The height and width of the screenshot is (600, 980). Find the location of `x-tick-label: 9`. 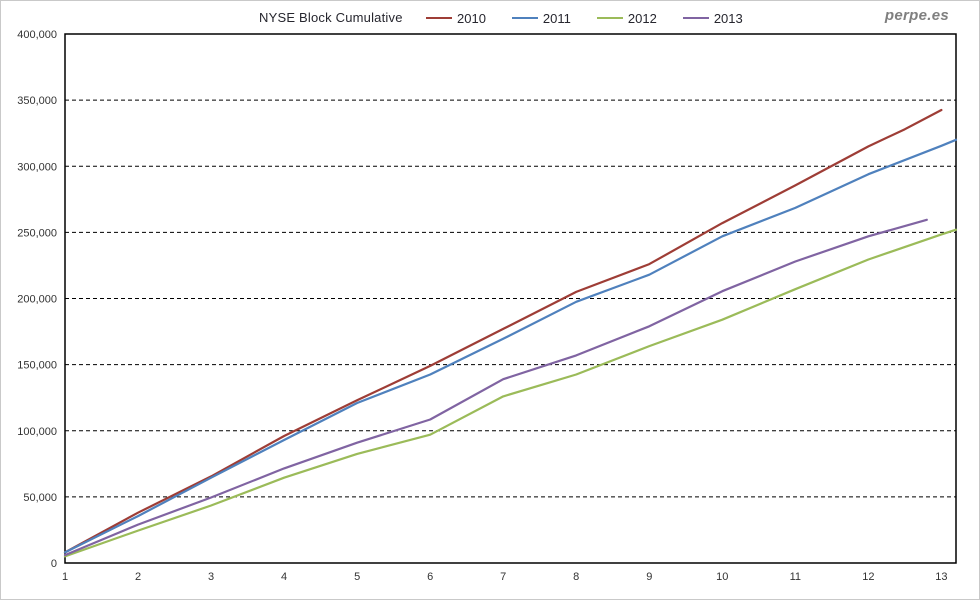

x-tick-label: 9 is located at coordinates (649, 577).